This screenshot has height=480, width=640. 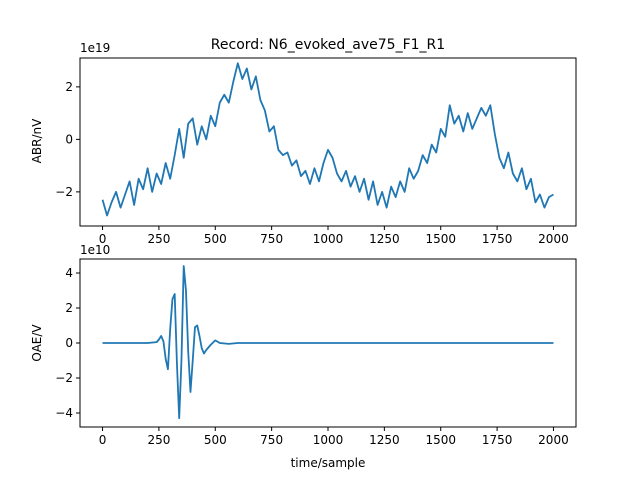 I want to click on oae-x-tick-label: 1000, so click(x=328, y=440).